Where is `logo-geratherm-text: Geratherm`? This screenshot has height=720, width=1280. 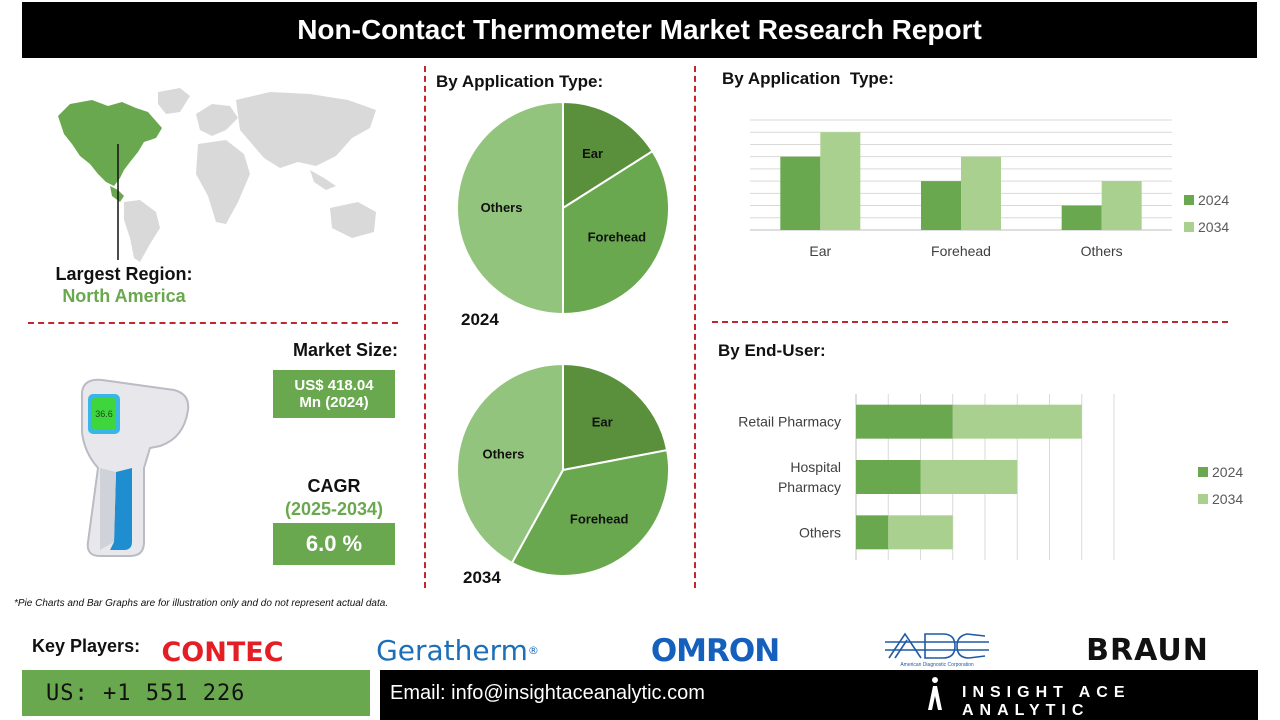 logo-geratherm-text: Geratherm is located at coordinates (452, 650).